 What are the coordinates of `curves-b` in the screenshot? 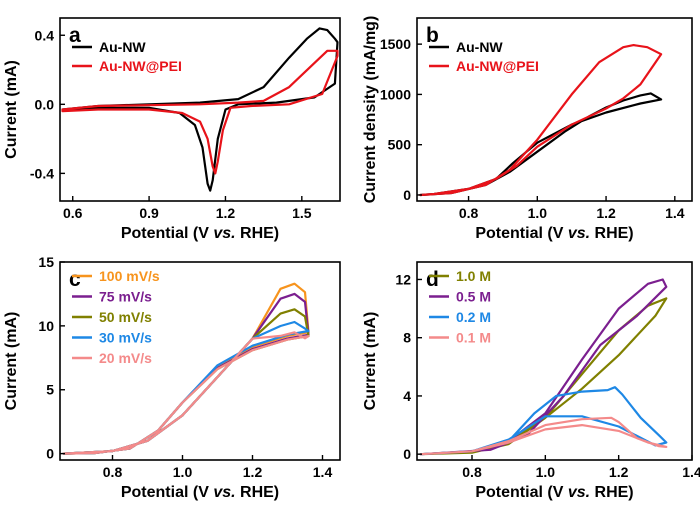 It's located at (541, 120).